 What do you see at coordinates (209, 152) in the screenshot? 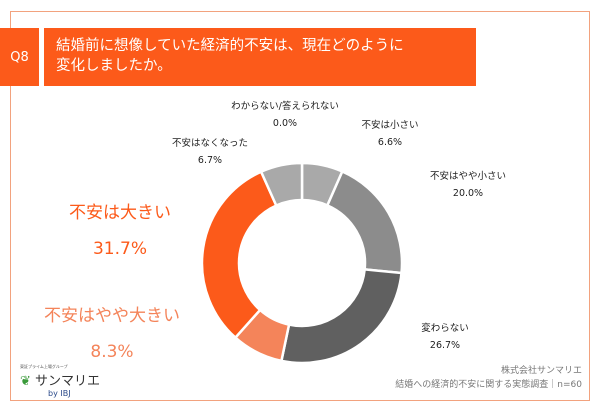
I see `label-gone: 不安はなくなった 6.7%` at bounding box center [209, 152].